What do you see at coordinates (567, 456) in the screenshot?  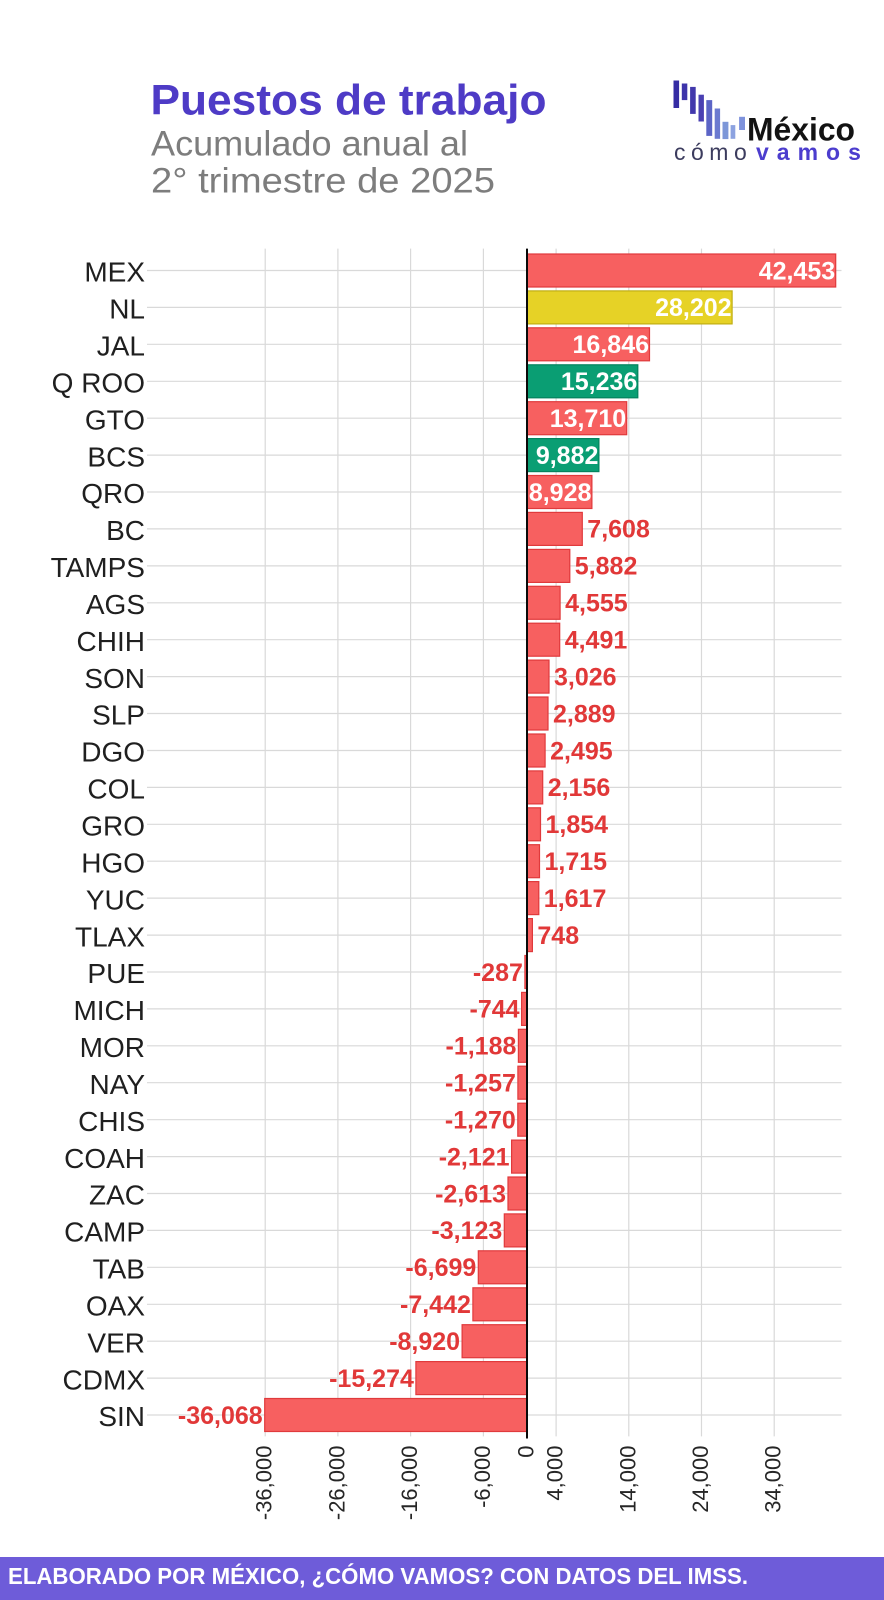 I see `svg-text: 9,882` at bounding box center [567, 456].